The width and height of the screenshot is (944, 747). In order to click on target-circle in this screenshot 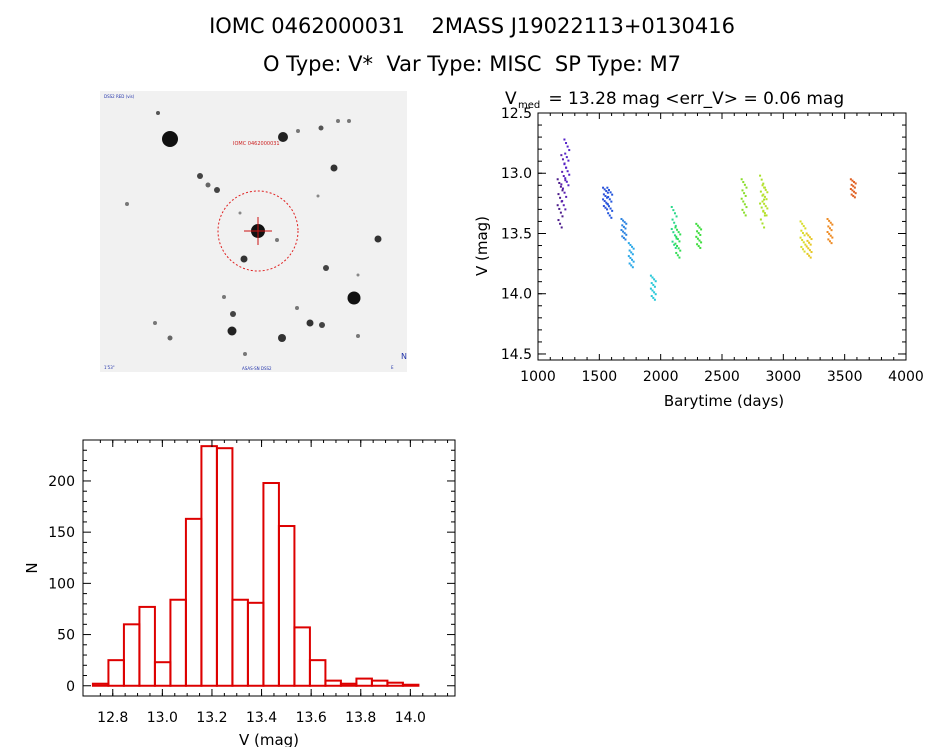, I will do `click(258, 231)`.